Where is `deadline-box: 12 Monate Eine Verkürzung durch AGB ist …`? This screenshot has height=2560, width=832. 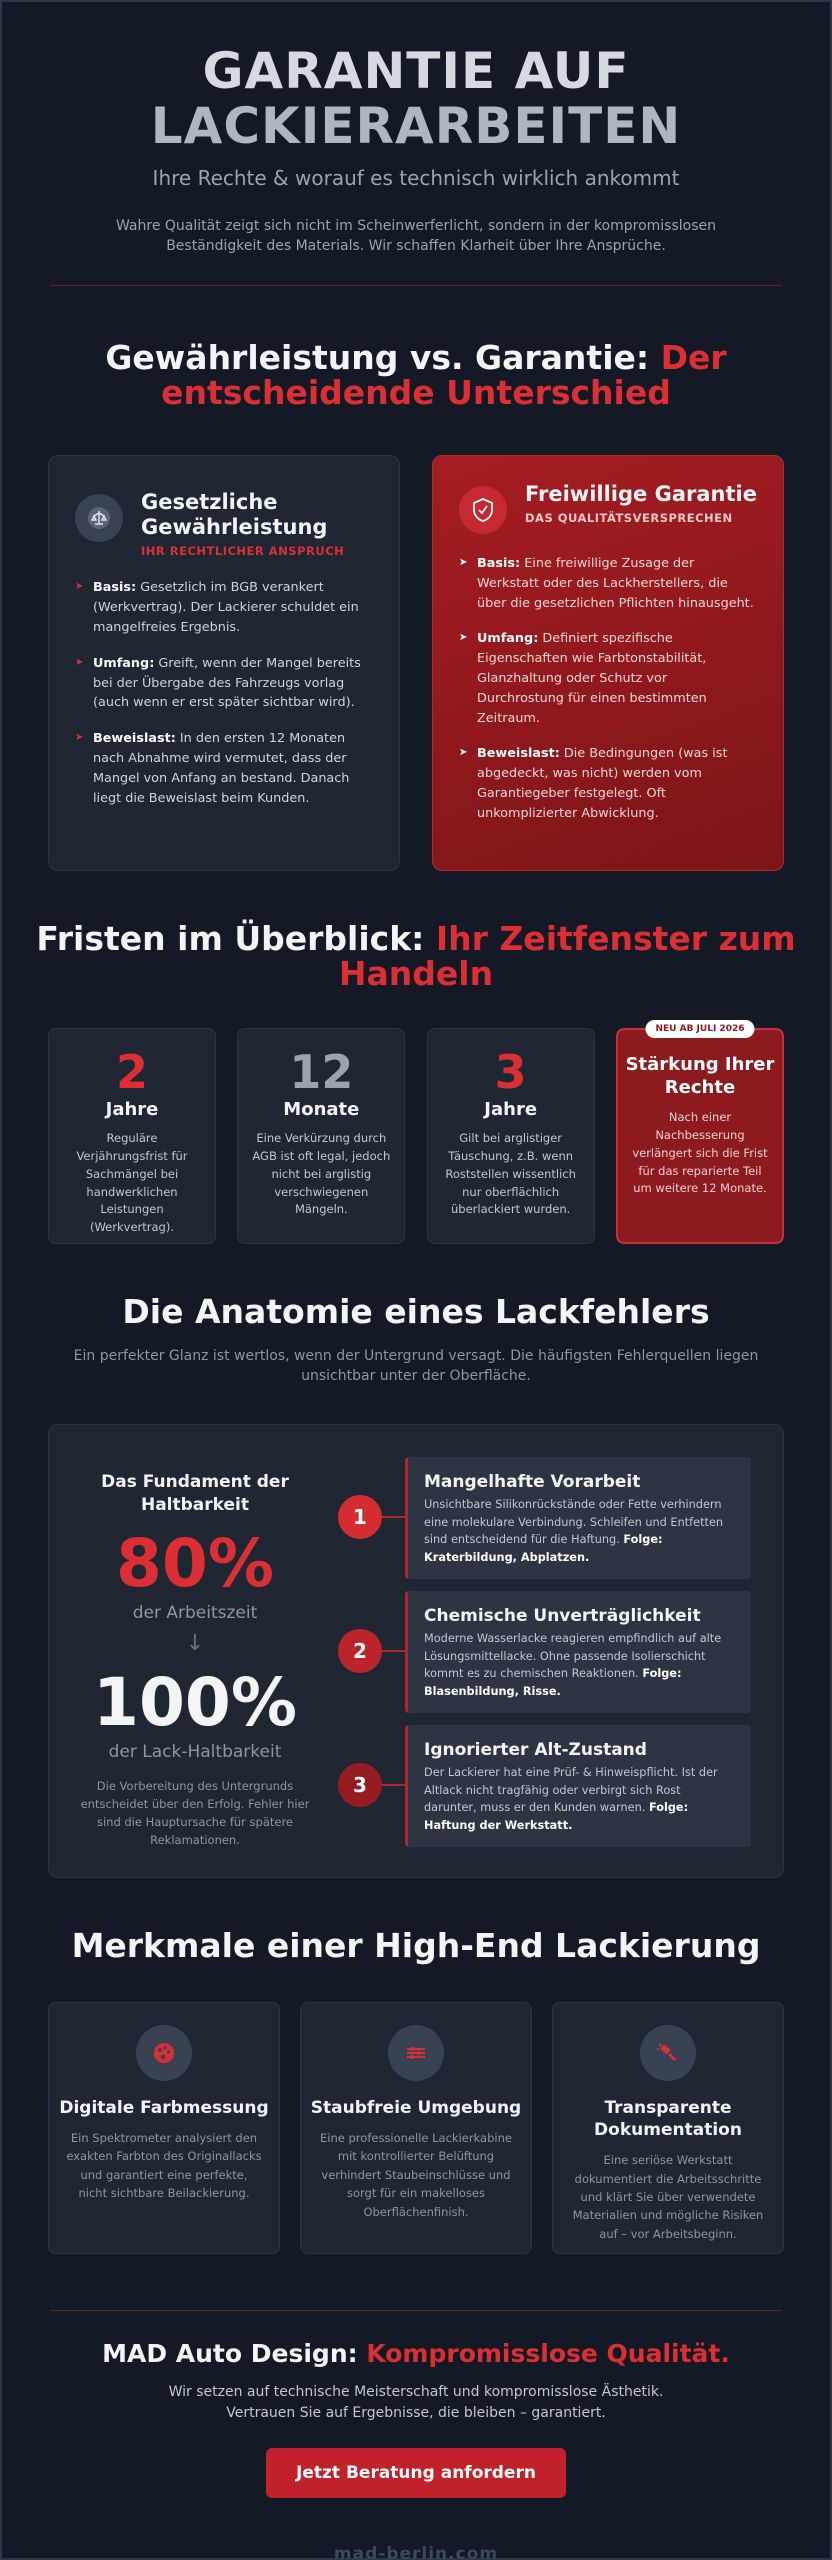 deadline-box: 12 Monate Eine Verkürzung durch AGB ist … is located at coordinates (321, 1136).